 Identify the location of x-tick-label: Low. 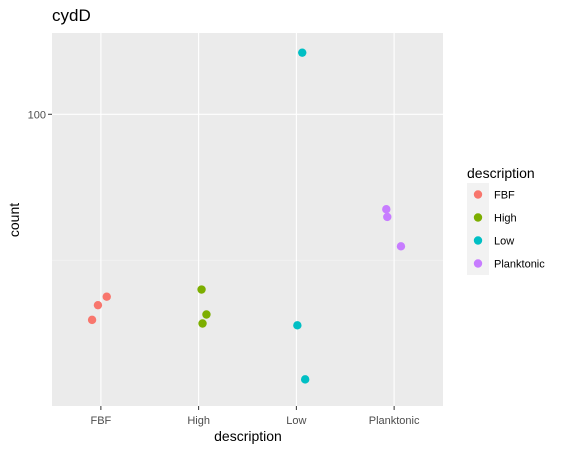
(296, 421).